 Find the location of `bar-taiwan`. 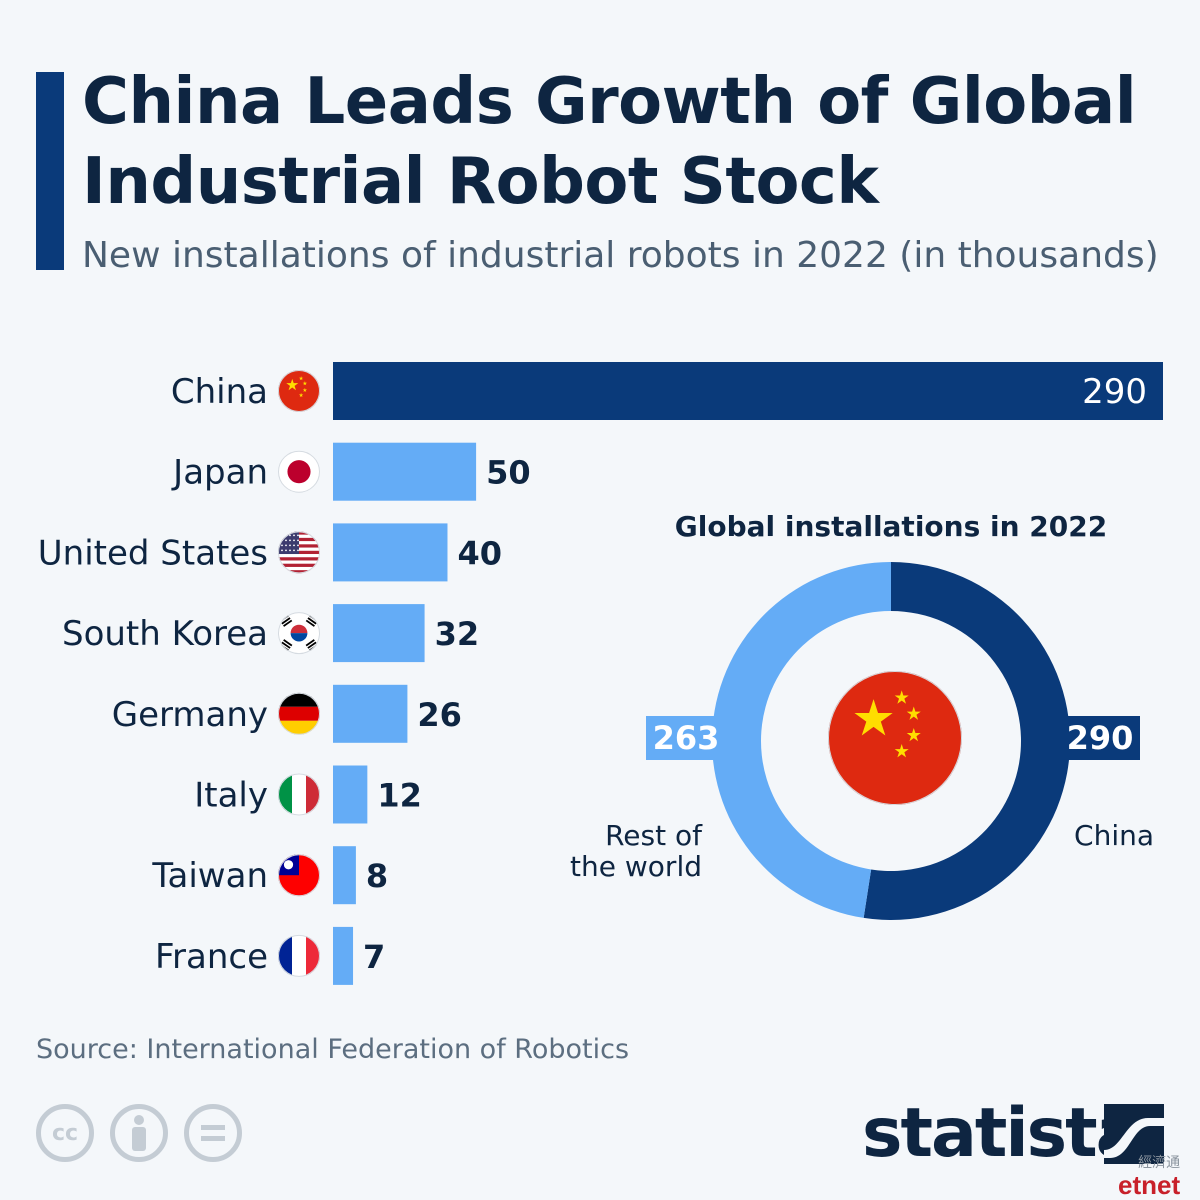

bar-taiwan is located at coordinates (344, 875).